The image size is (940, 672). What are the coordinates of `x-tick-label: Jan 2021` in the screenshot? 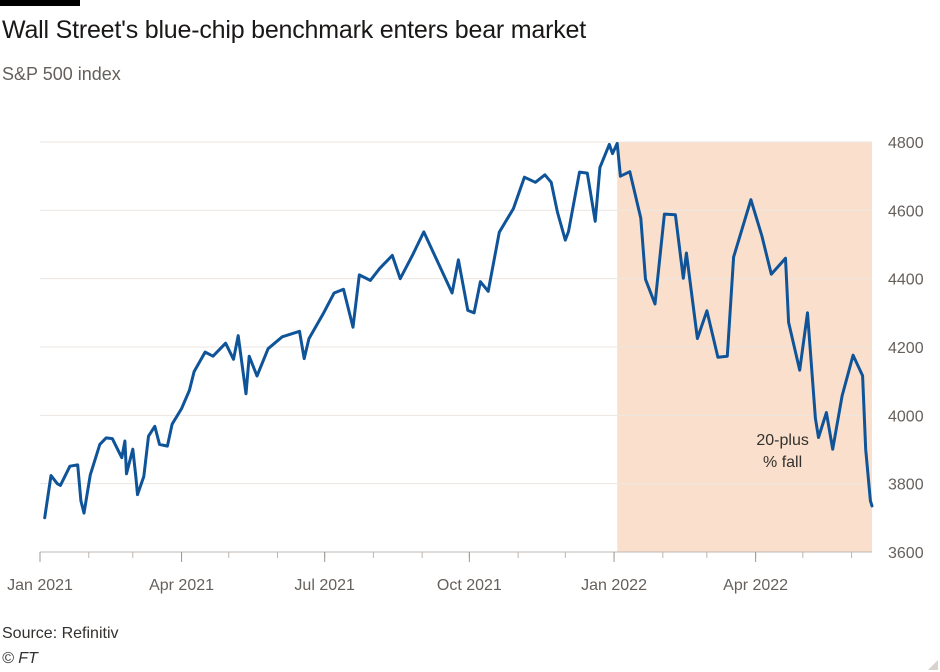 It's located at (40, 585).